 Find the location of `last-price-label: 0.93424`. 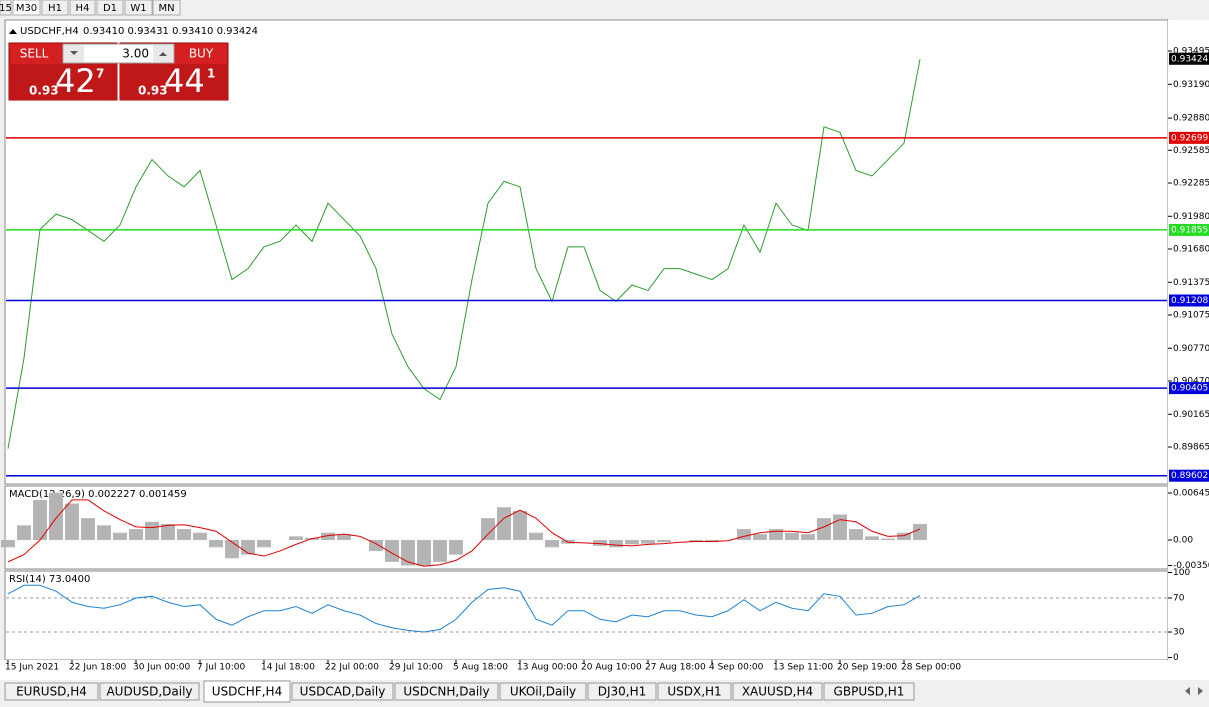

last-price-label: 0.93424 is located at coordinates (1189, 59).